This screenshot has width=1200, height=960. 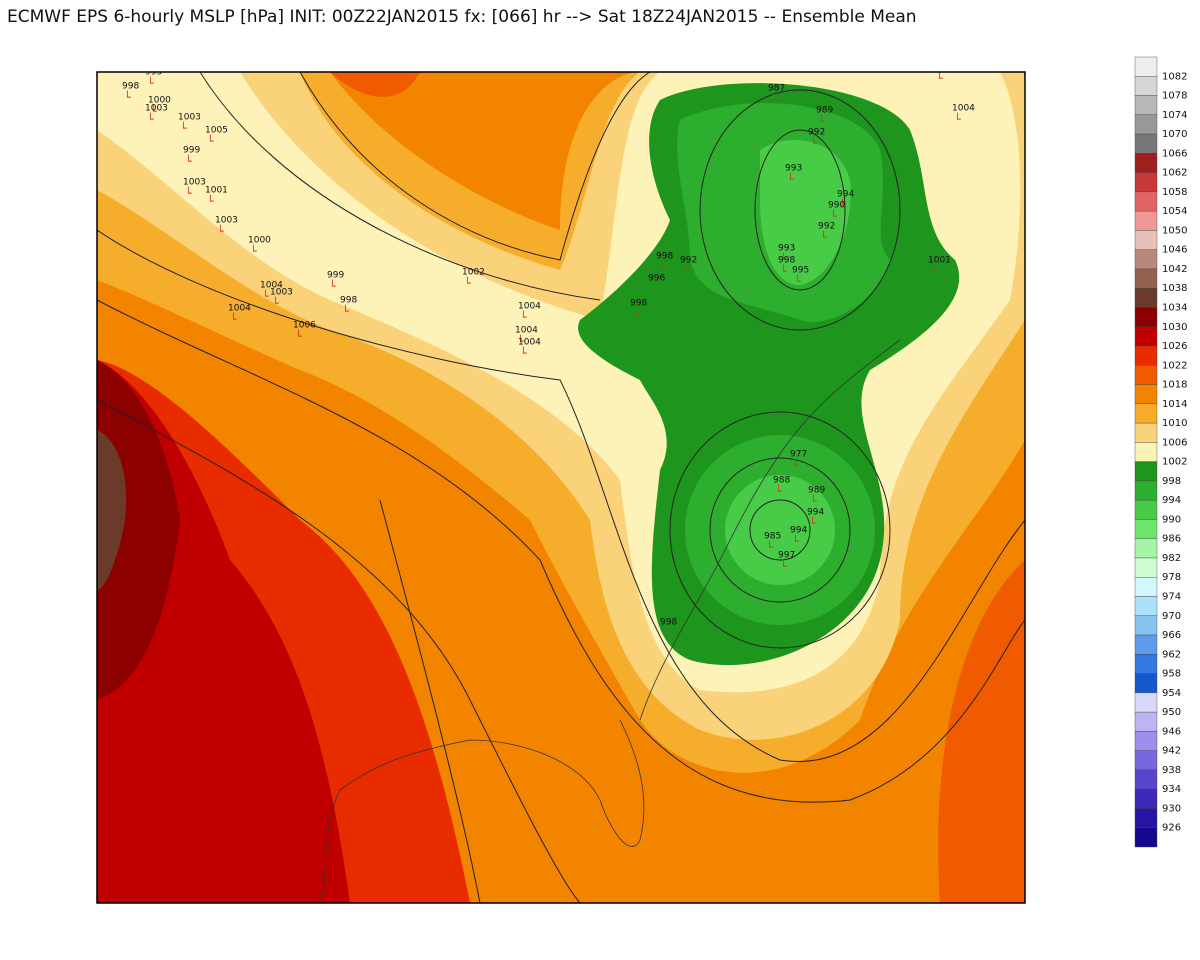 What do you see at coordinates (1174, 442) in the screenshot?
I see `colorbar-label: 1006` at bounding box center [1174, 442].